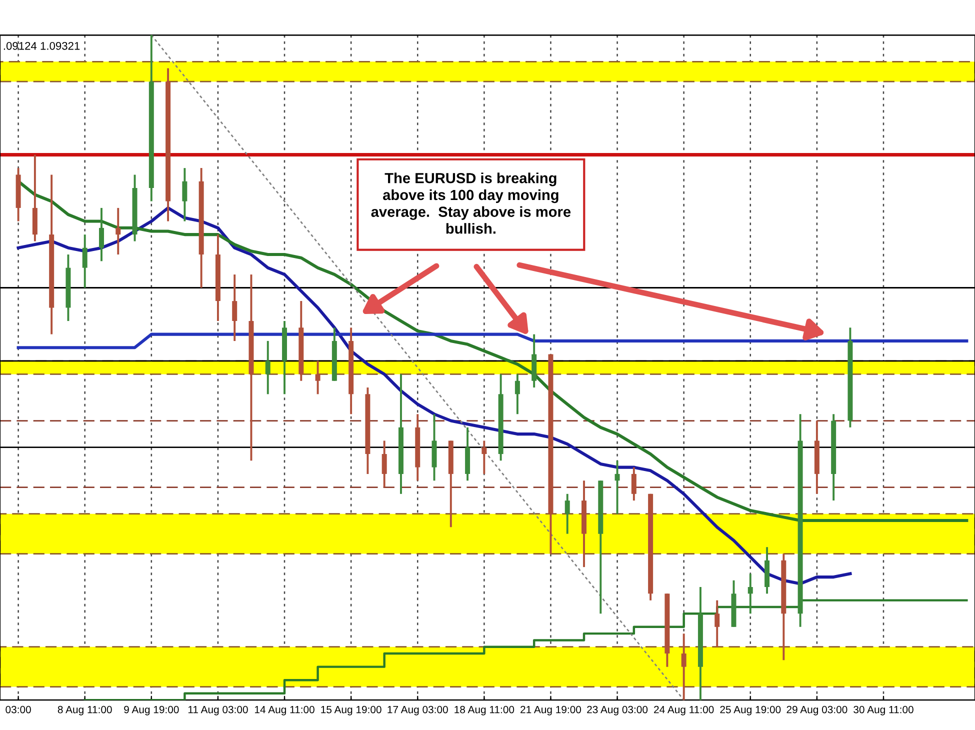  I want to click on x-tick-label: 29 Aug 03:00, so click(817, 711).